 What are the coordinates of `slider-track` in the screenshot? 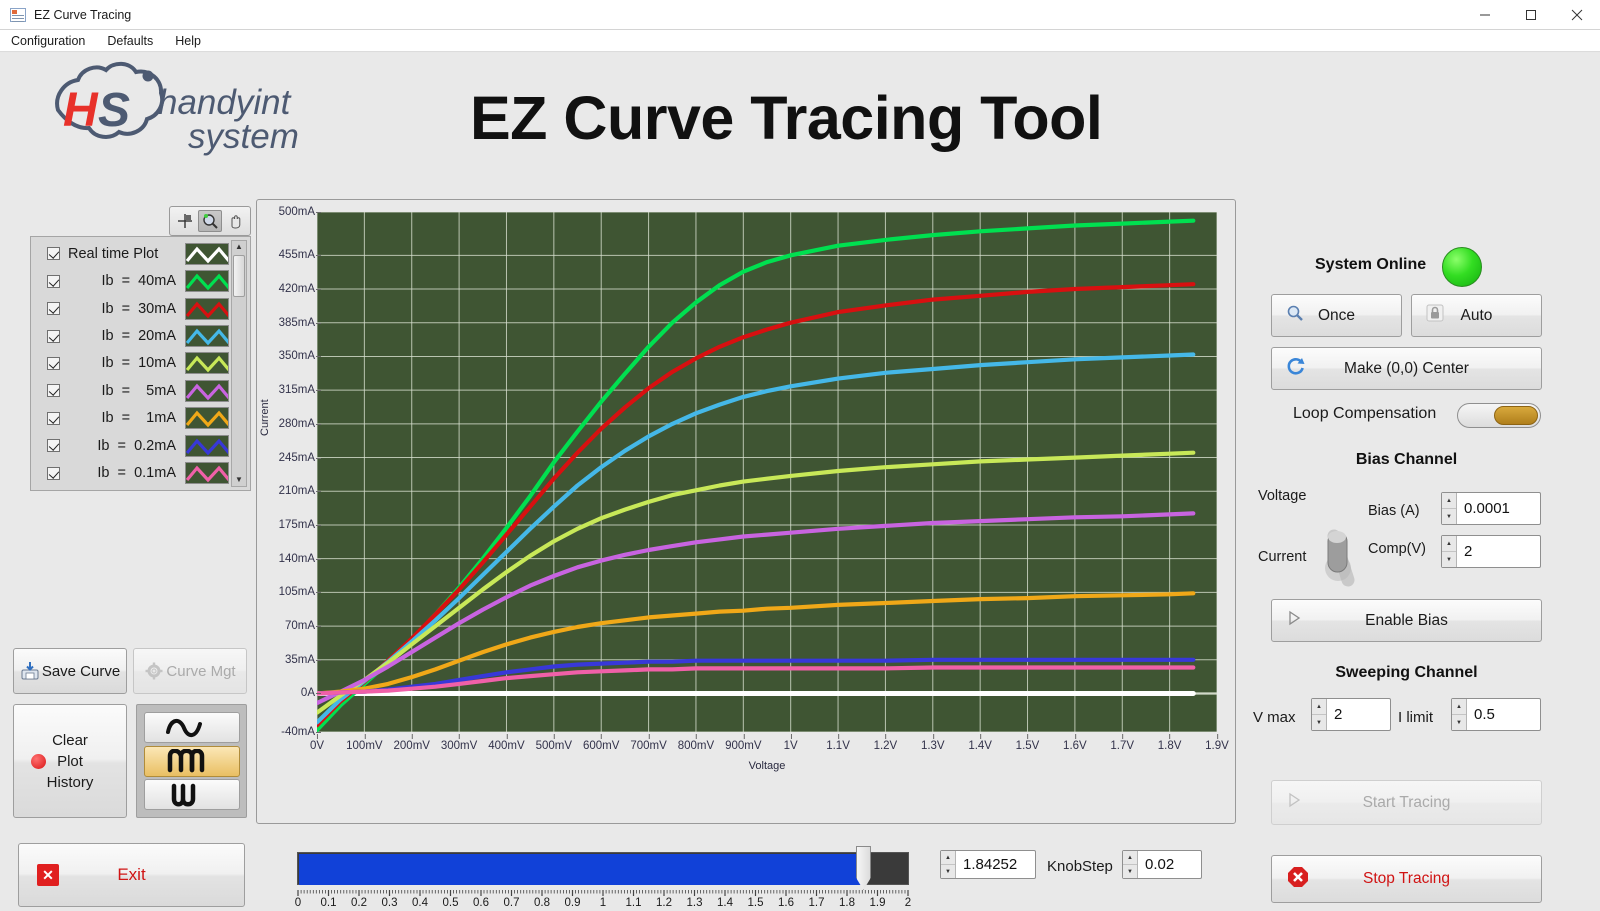 It's located at (603, 868).